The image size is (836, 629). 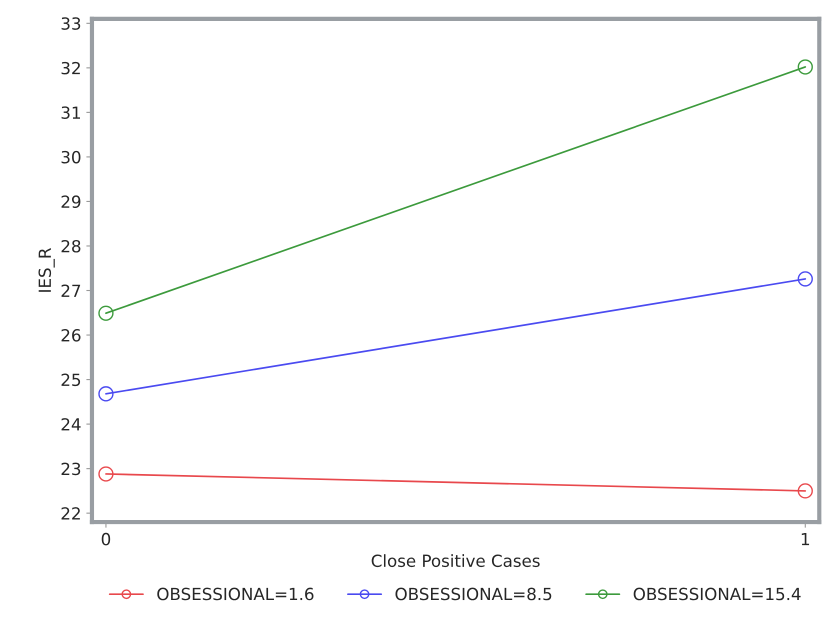 What do you see at coordinates (71, 68) in the screenshot?
I see `y-tick-label: 32` at bounding box center [71, 68].